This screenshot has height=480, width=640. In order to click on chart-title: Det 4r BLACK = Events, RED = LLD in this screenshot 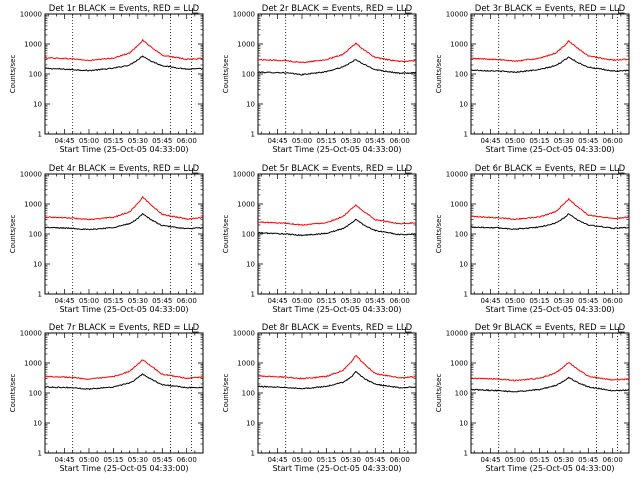, I will do `click(124, 169)`.